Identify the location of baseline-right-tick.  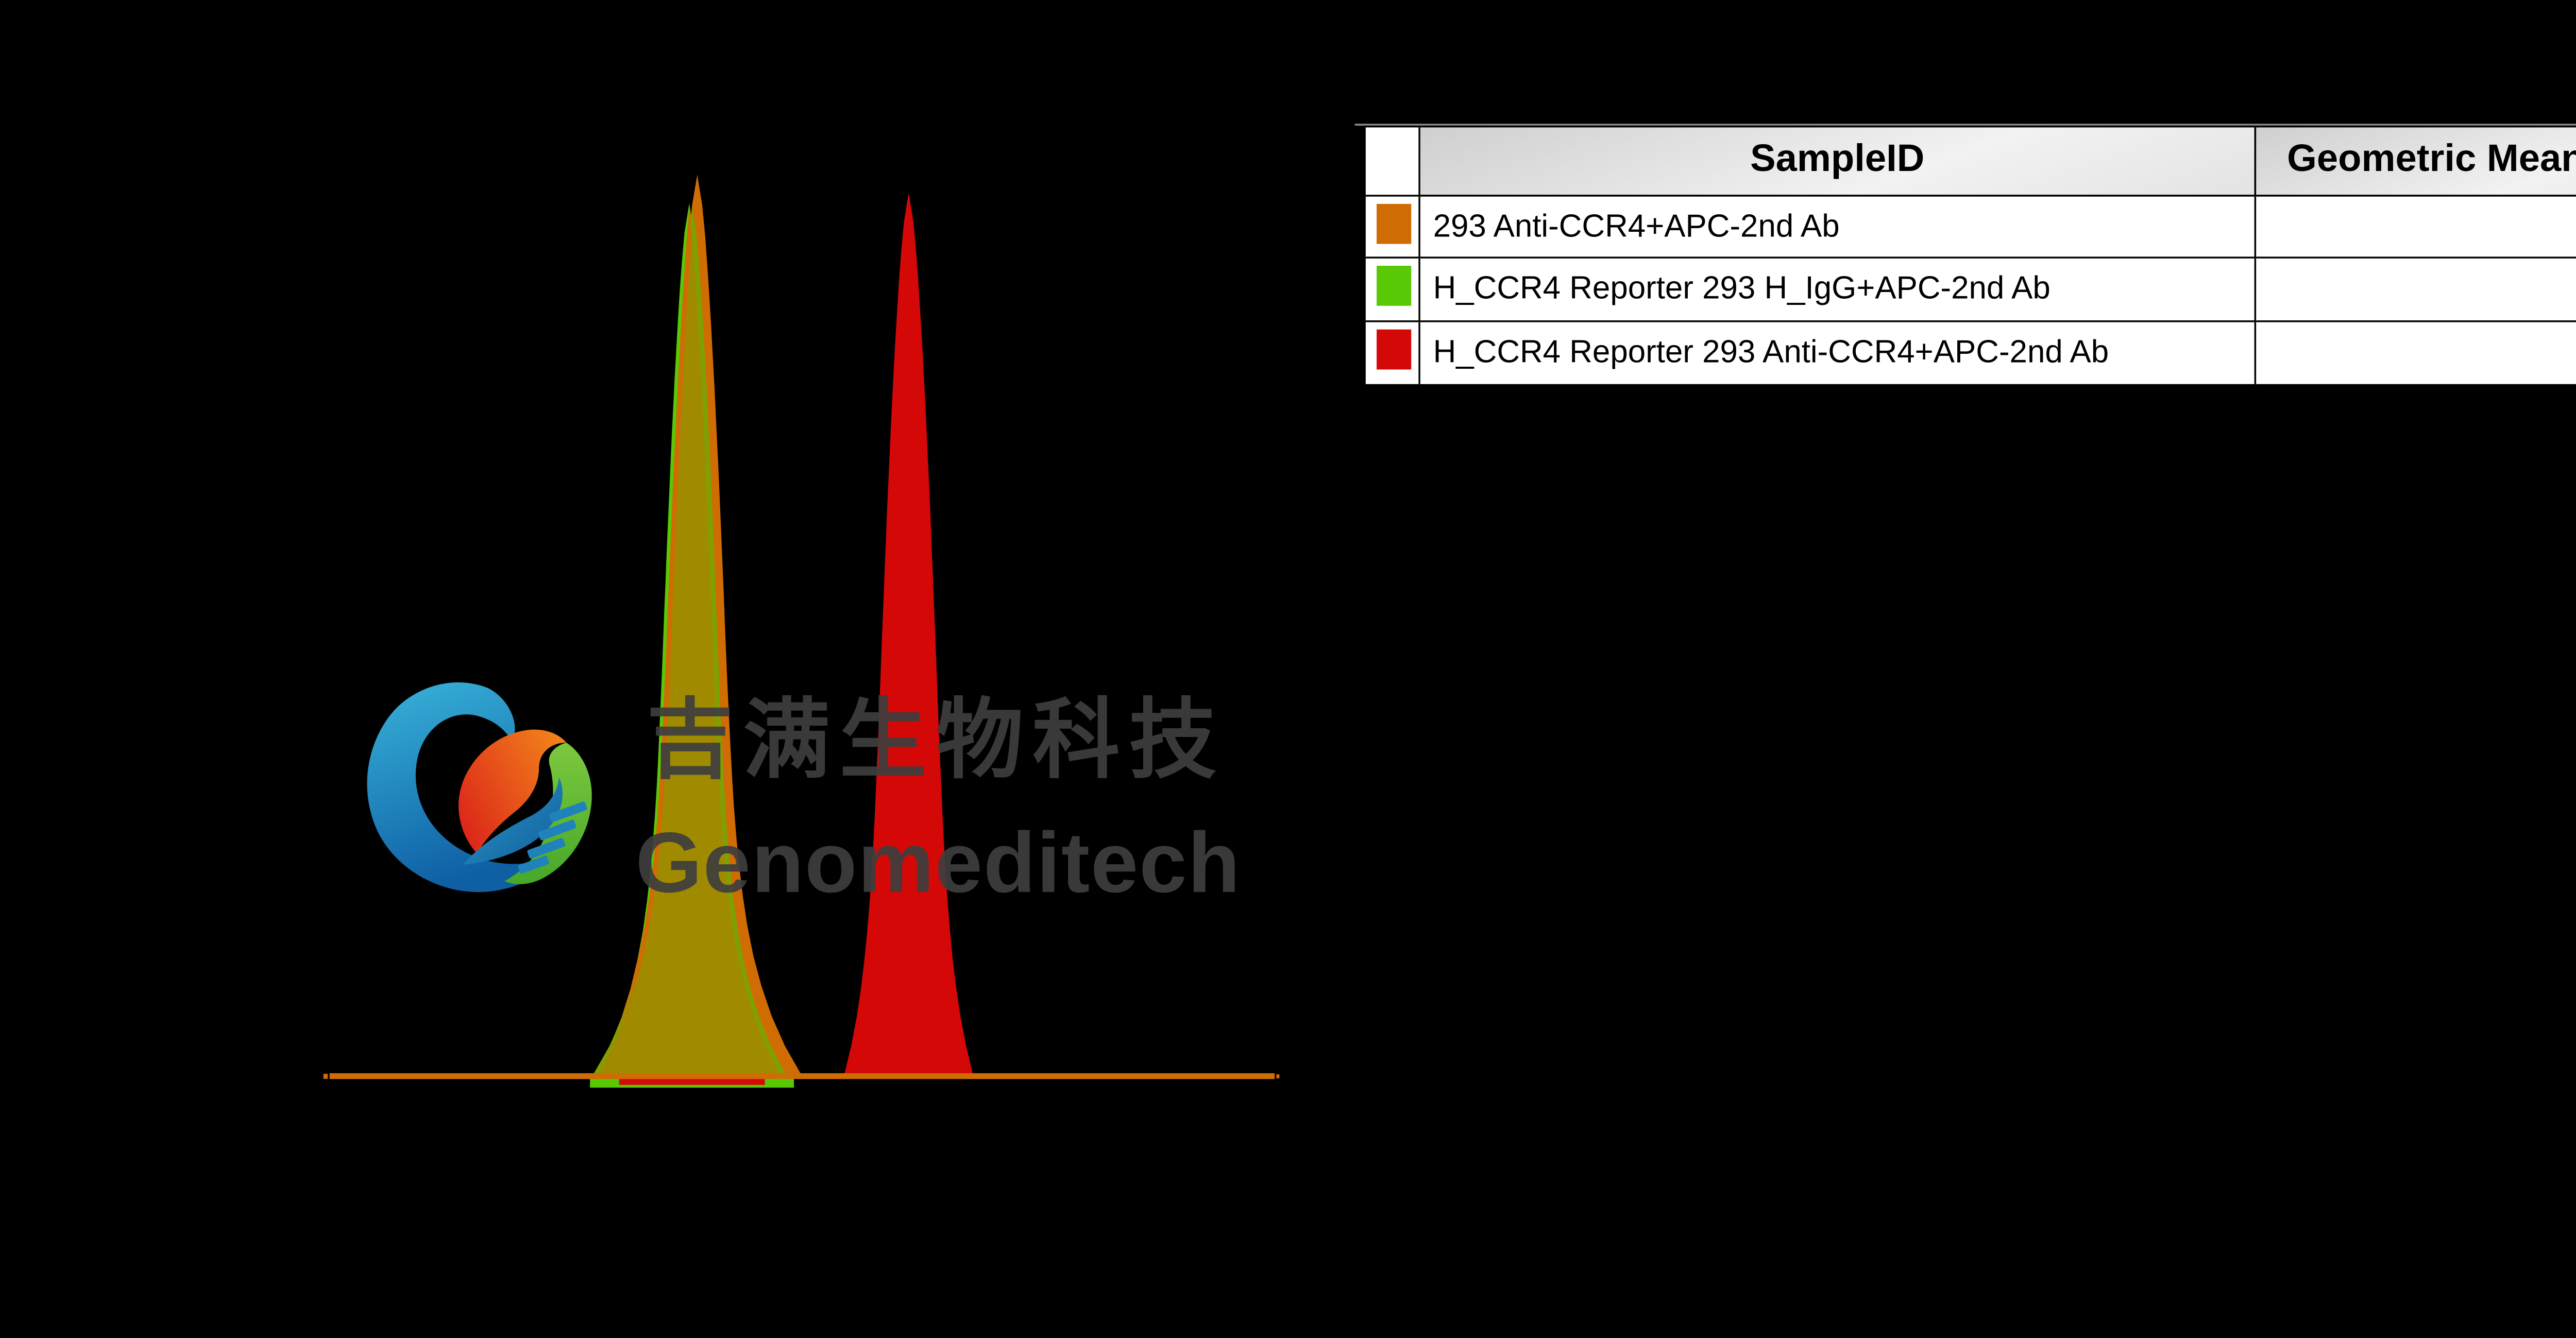
(1278, 1076).